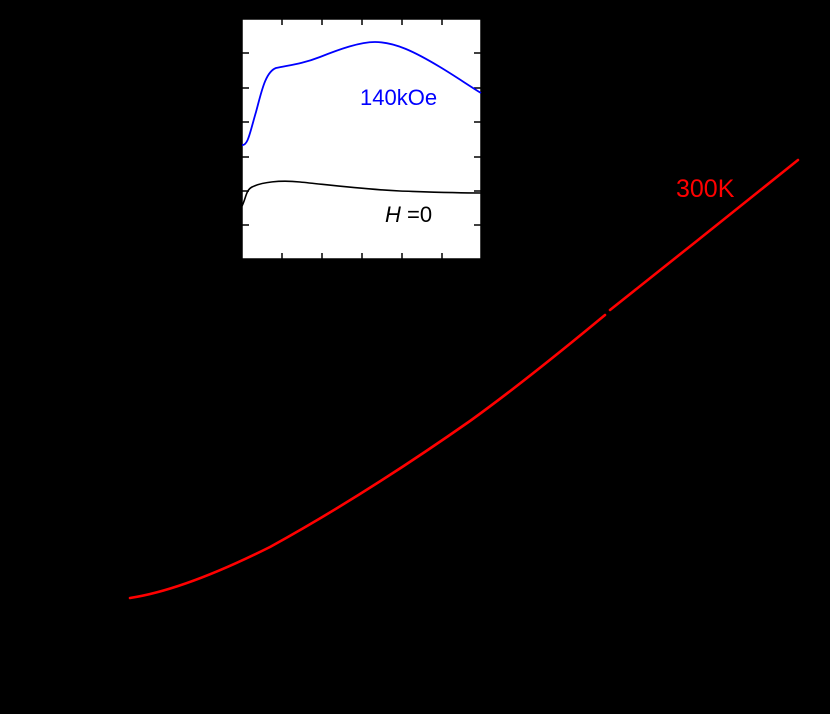  I want to click on inset-top-ticks, so click(362, 22).